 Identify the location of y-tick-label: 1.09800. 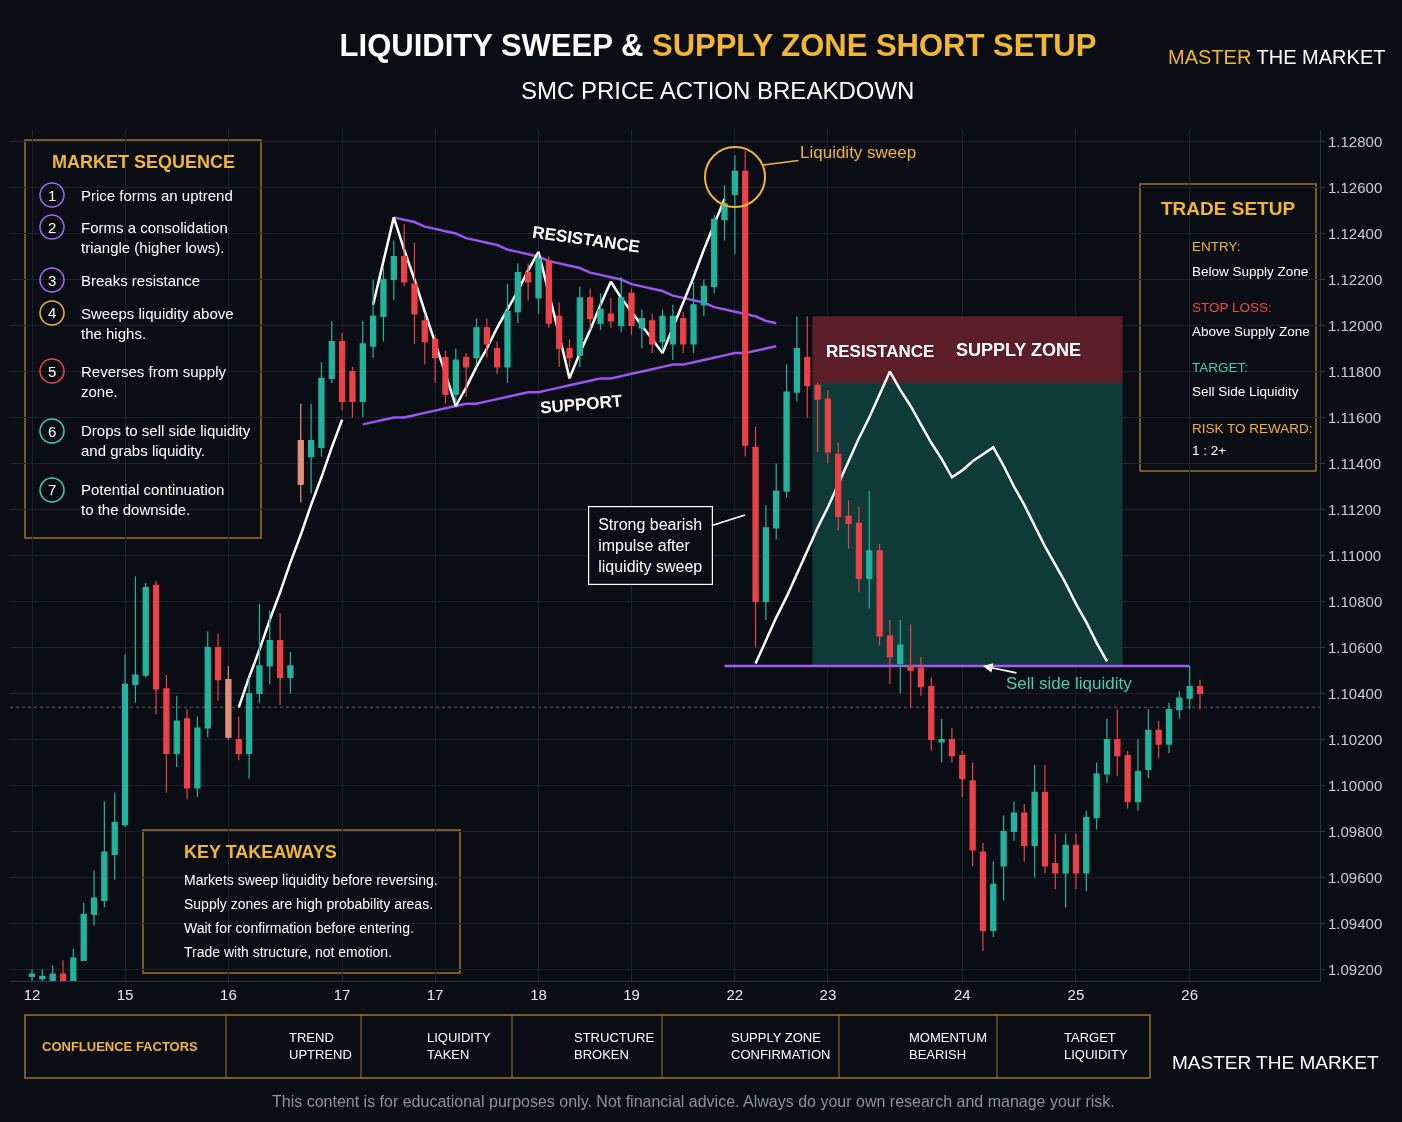
(1355, 831).